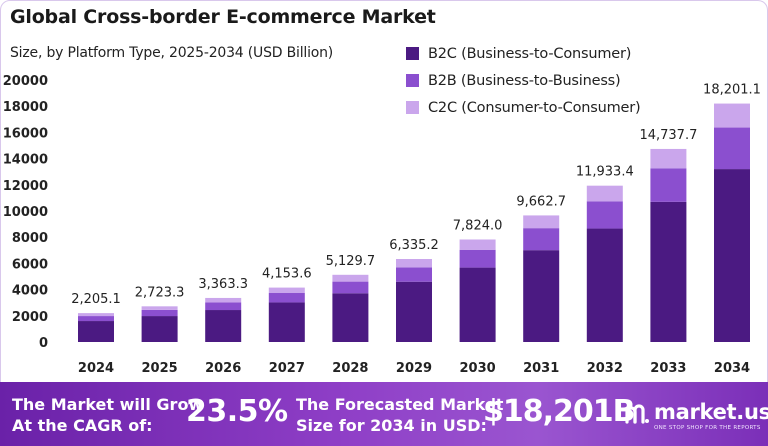  Describe the element at coordinates (534, 107) in the screenshot. I see `legend-label-c2c: C2C (Consumer-to-Consumer)` at that location.